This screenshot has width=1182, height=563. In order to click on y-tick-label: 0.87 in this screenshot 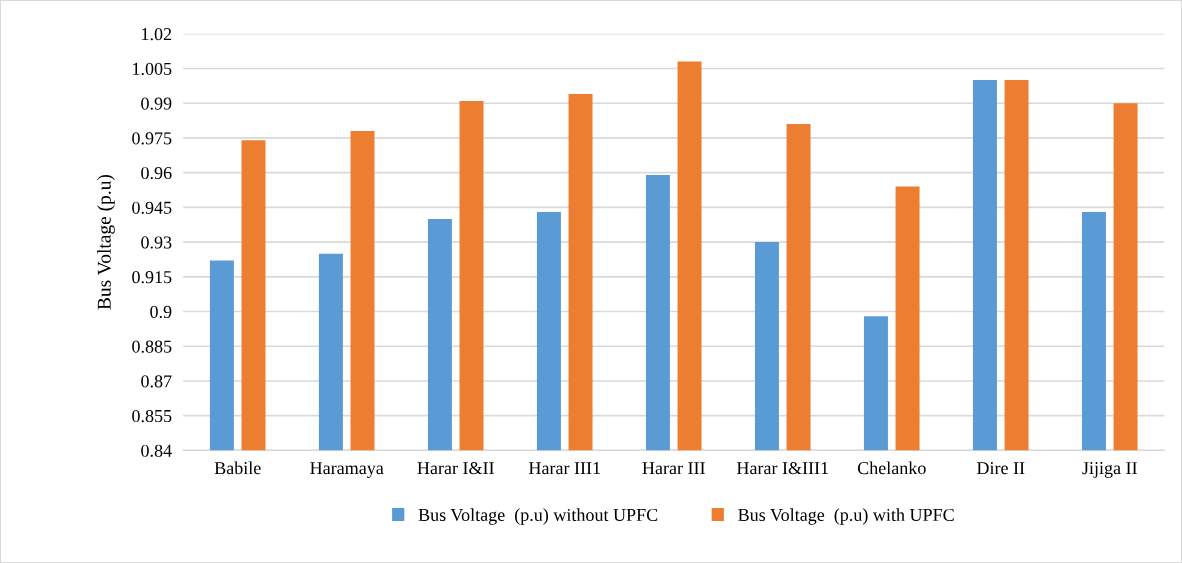, I will do `click(156, 381)`.